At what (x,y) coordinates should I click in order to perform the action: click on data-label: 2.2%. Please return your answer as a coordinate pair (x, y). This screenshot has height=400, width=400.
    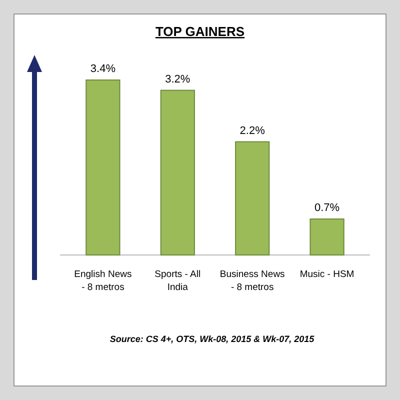
    Looking at the image, I should click on (253, 130).